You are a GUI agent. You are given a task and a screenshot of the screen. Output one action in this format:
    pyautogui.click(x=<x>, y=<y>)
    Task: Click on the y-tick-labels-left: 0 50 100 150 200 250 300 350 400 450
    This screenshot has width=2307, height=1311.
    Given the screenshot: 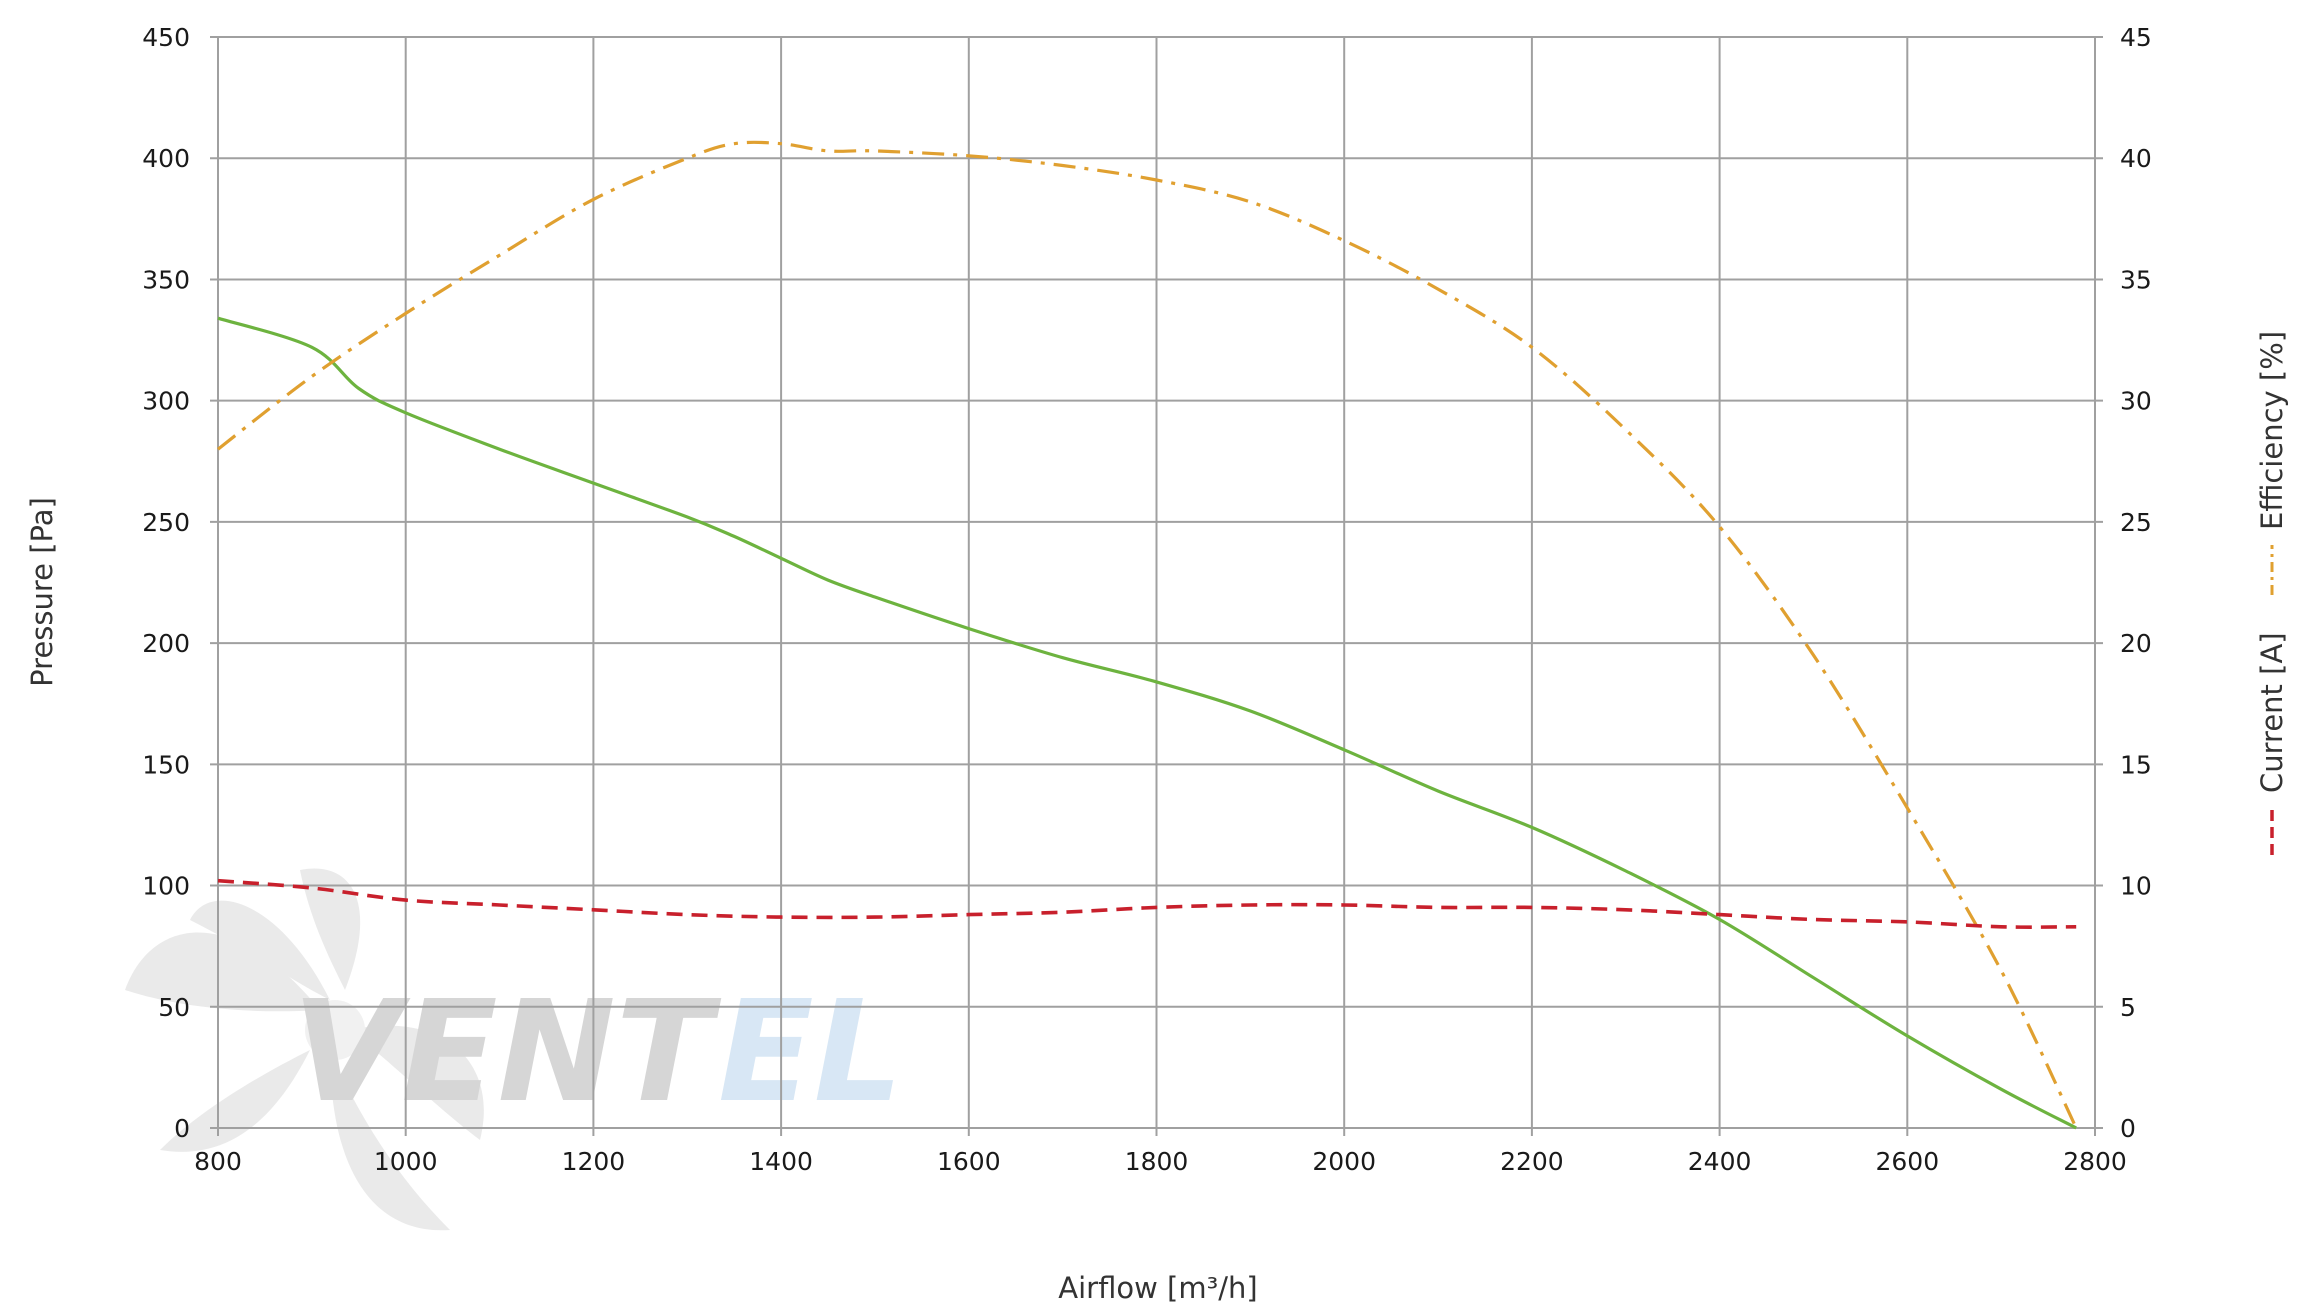 What is the action you would take?
    pyautogui.click(x=166, y=583)
    